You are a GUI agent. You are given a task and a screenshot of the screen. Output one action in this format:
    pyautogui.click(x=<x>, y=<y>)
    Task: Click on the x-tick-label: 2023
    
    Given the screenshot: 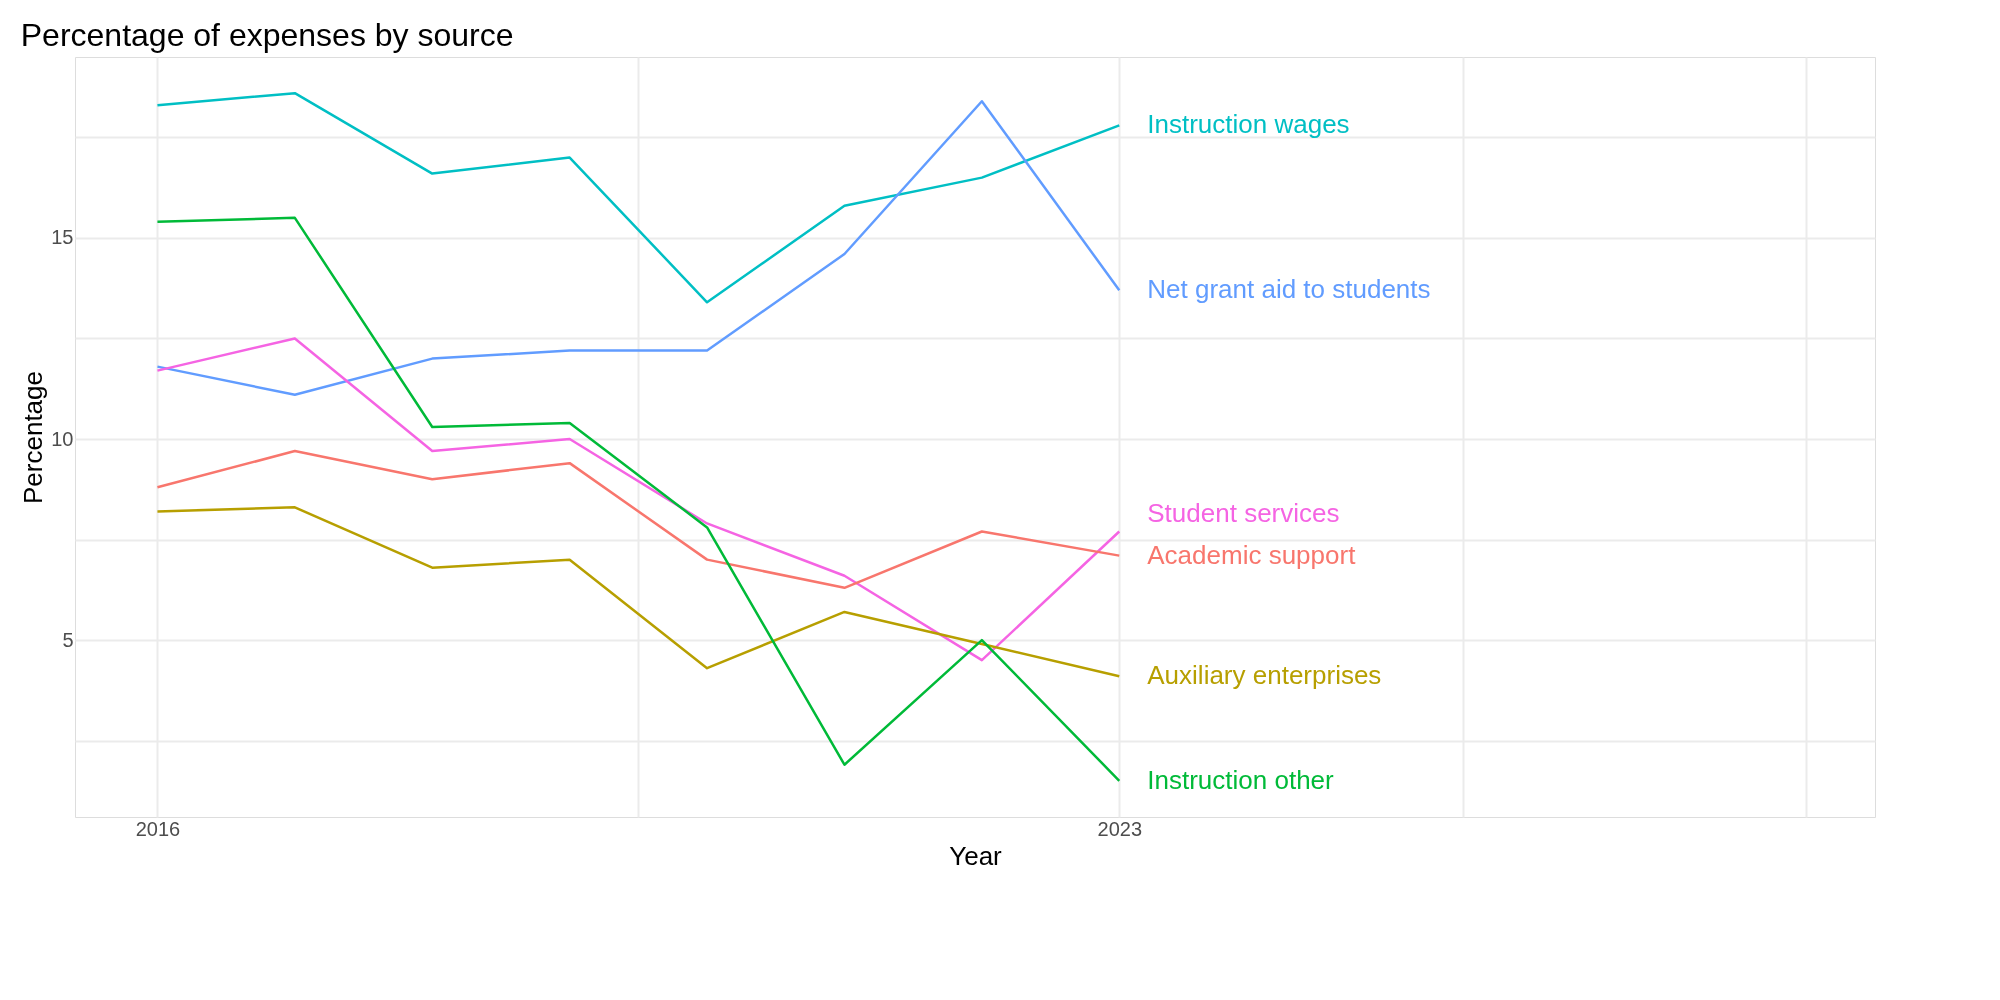 What is the action you would take?
    pyautogui.click(x=1120, y=828)
    